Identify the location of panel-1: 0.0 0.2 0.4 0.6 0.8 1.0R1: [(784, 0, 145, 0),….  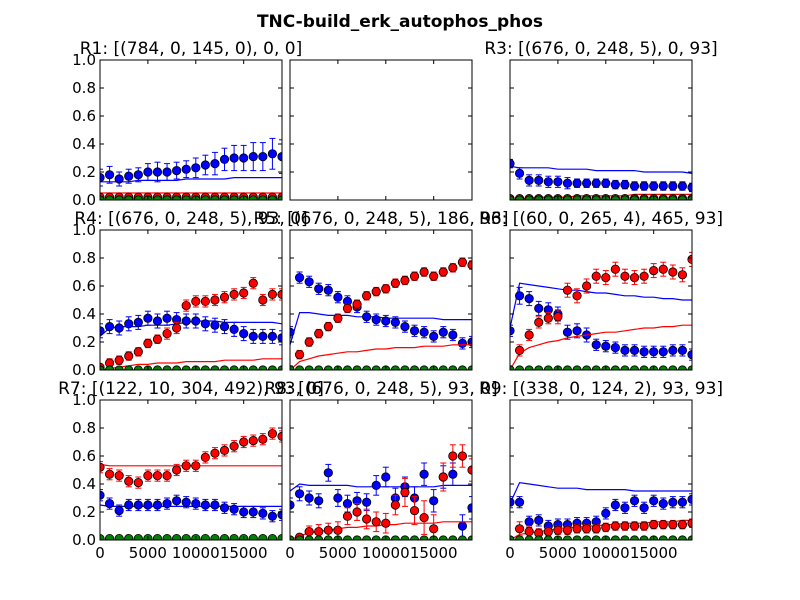
(187, 124).